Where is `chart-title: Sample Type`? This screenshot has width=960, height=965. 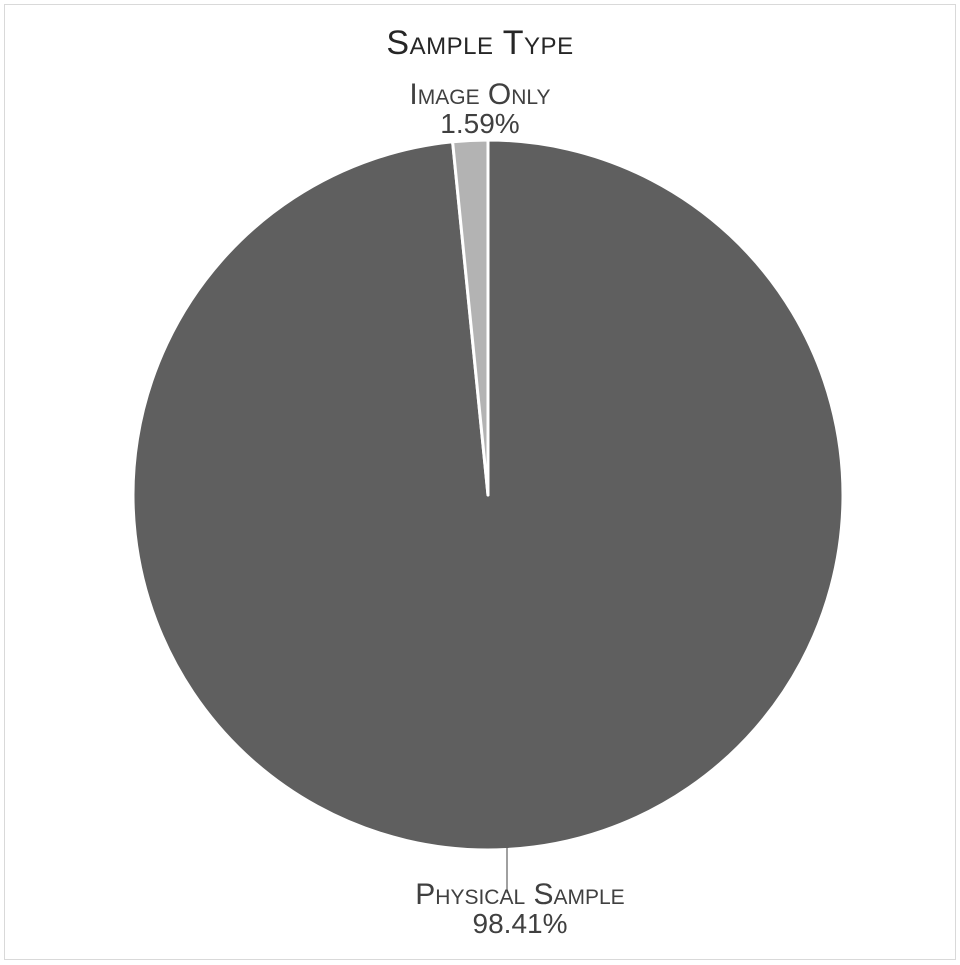
chart-title: Sample Type is located at coordinates (480, 43).